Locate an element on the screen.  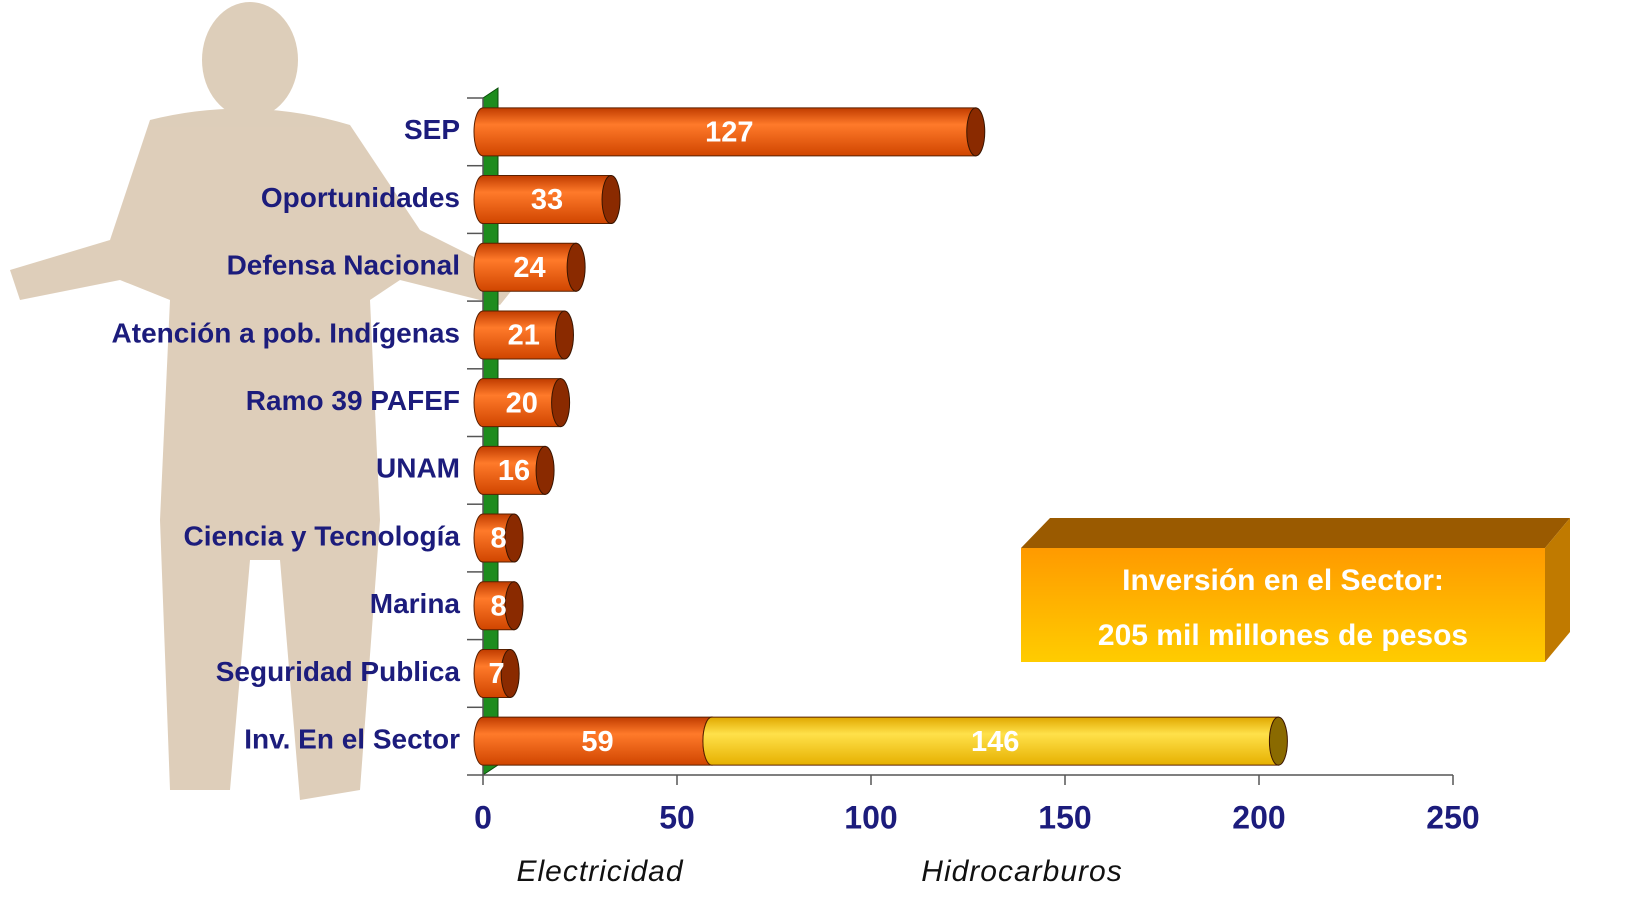
category-label: Inv. En el Sector is located at coordinates (352, 739).